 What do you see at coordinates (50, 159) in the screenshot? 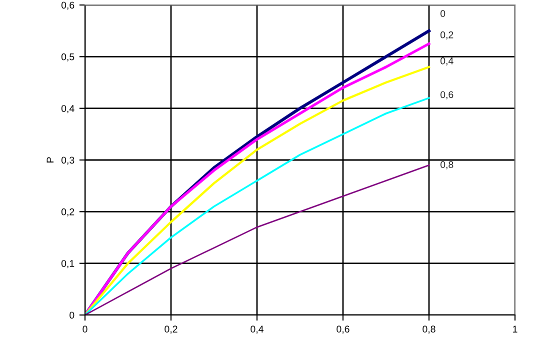
I see `y-axis-title: P` at bounding box center [50, 159].